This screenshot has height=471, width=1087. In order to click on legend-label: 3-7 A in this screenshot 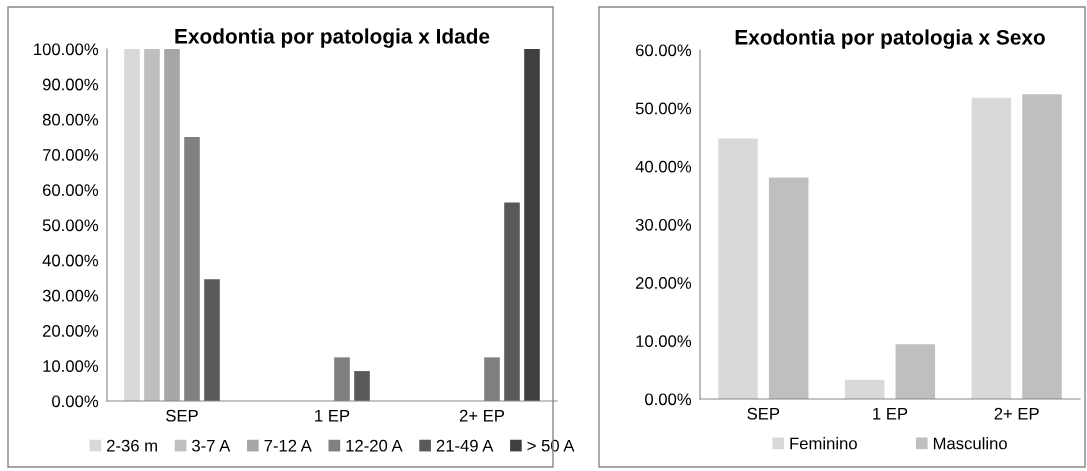, I will do `click(211, 445)`.